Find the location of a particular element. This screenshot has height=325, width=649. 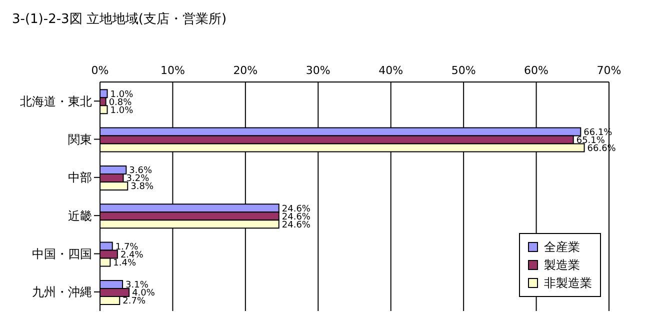

chart-title: 3-(1)-2-3図 立地地域(支店・営業所) is located at coordinates (119, 19).